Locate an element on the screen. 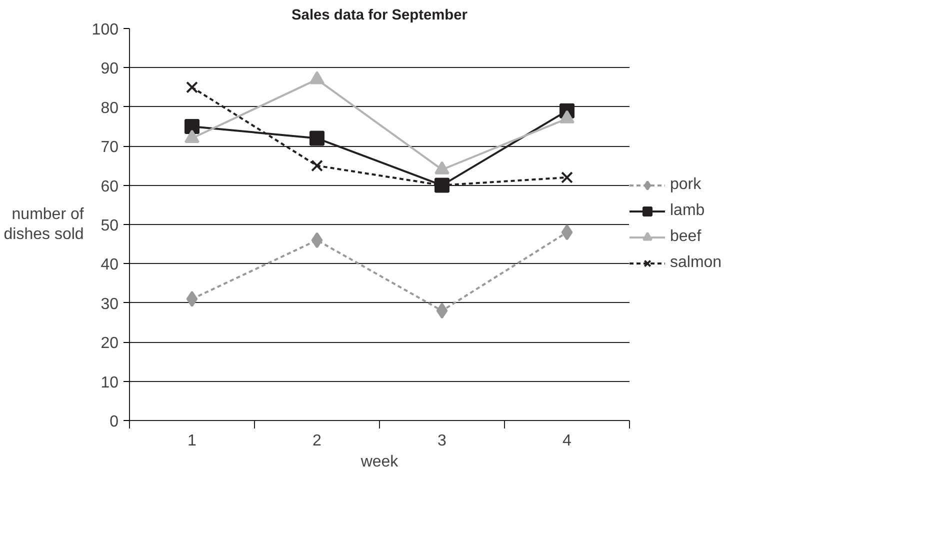 Image resolution: width=926 pixels, height=535 pixels. y-tick-label: 10 is located at coordinates (109, 383).